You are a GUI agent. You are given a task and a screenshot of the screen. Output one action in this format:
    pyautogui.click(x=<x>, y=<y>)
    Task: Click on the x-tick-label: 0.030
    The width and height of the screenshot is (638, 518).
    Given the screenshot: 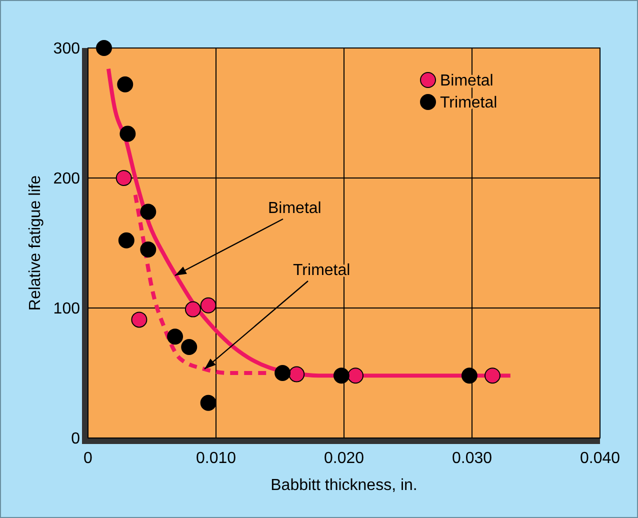 What is the action you would take?
    pyautogui.click(x=472, y=458)
    